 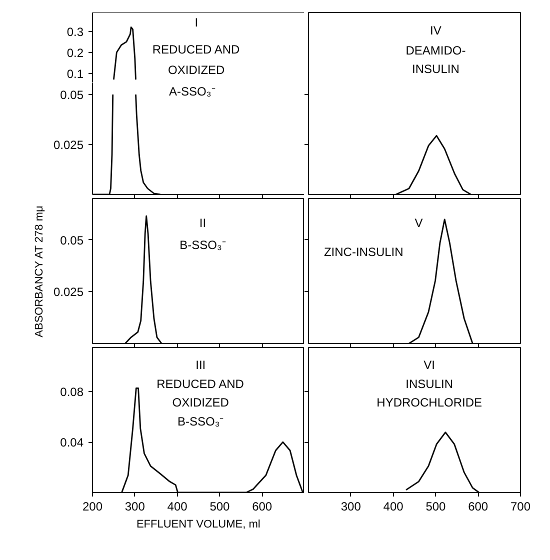 What do you see at coordinates (202, 223) in the screenshot?
I see `annotation: II` at bounding box center [202, 223].